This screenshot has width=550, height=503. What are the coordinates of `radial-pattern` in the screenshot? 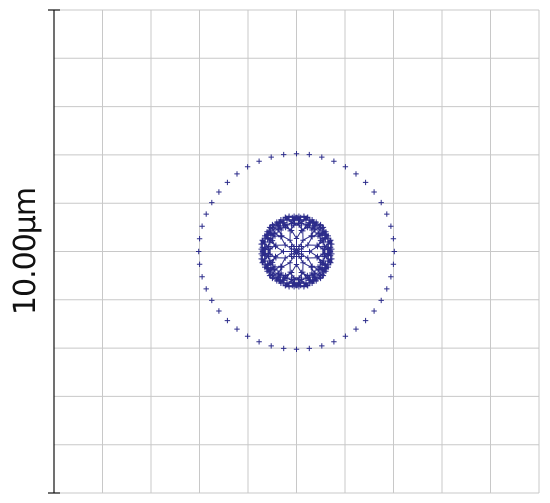 It's located at (296, 251).